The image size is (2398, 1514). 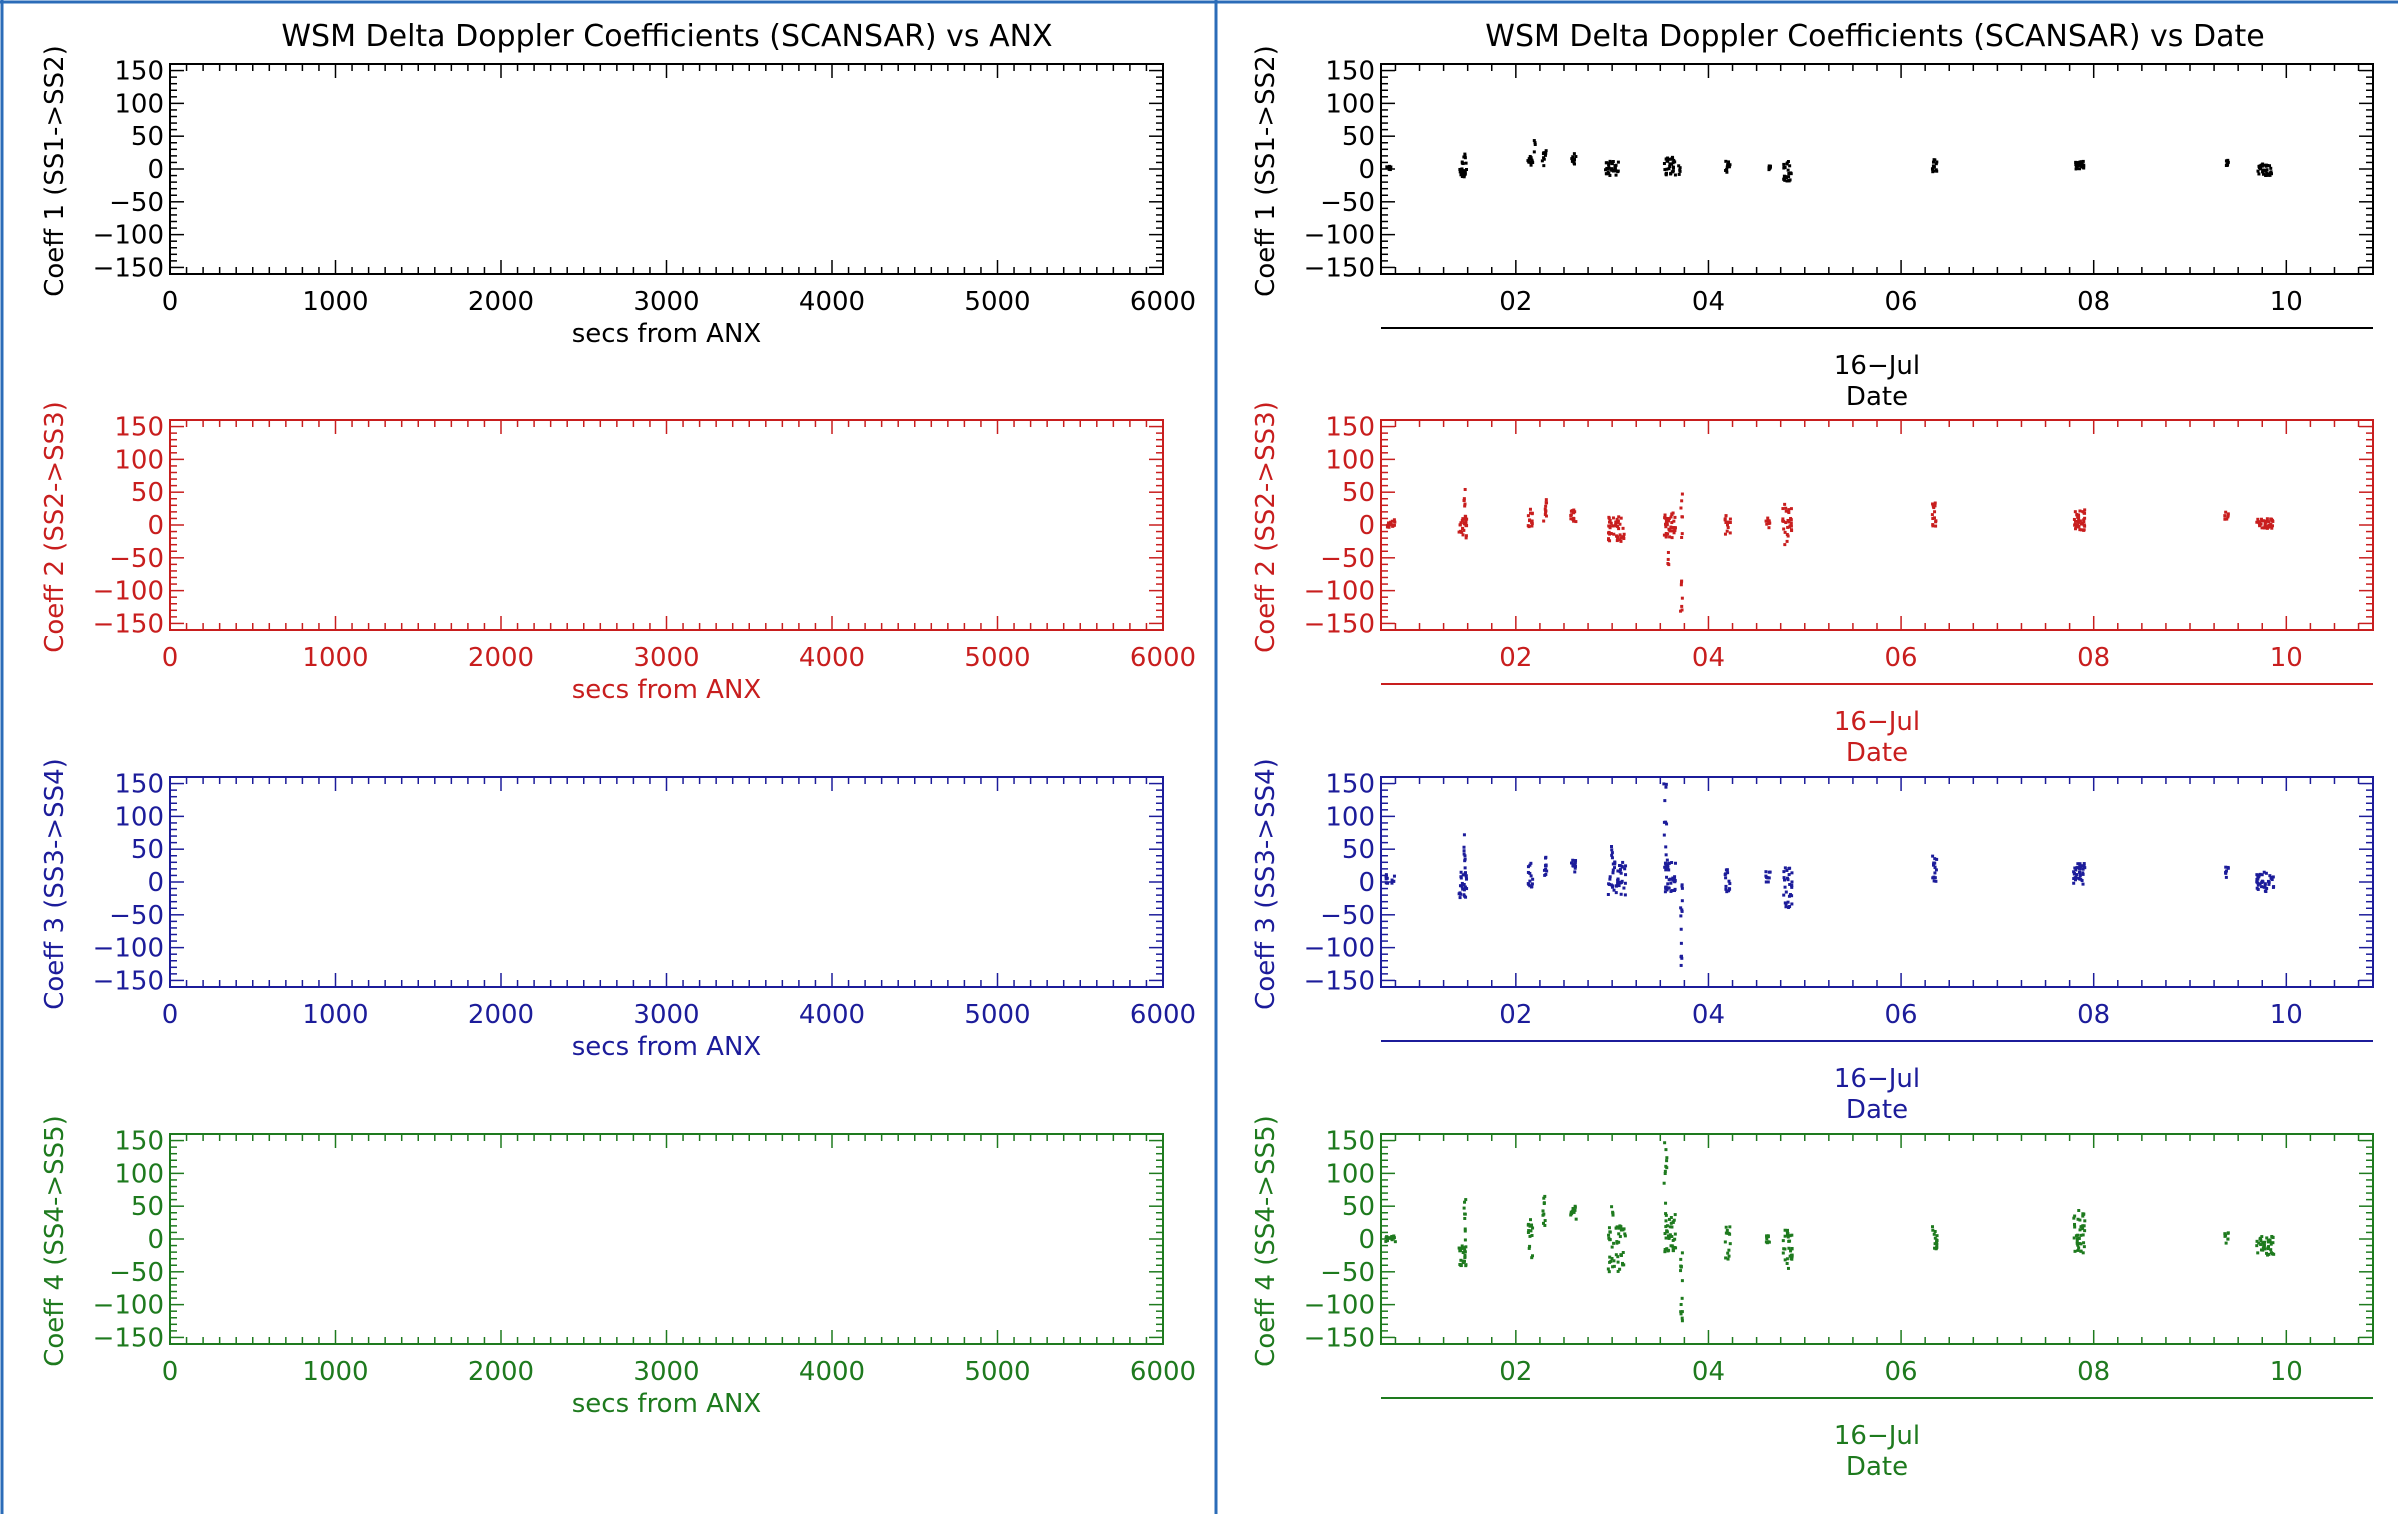 What do you see at coordinates (501, 1015) in the screenshot?
I see `x-tick-label: 2000` at bounding box center [501, 1015].